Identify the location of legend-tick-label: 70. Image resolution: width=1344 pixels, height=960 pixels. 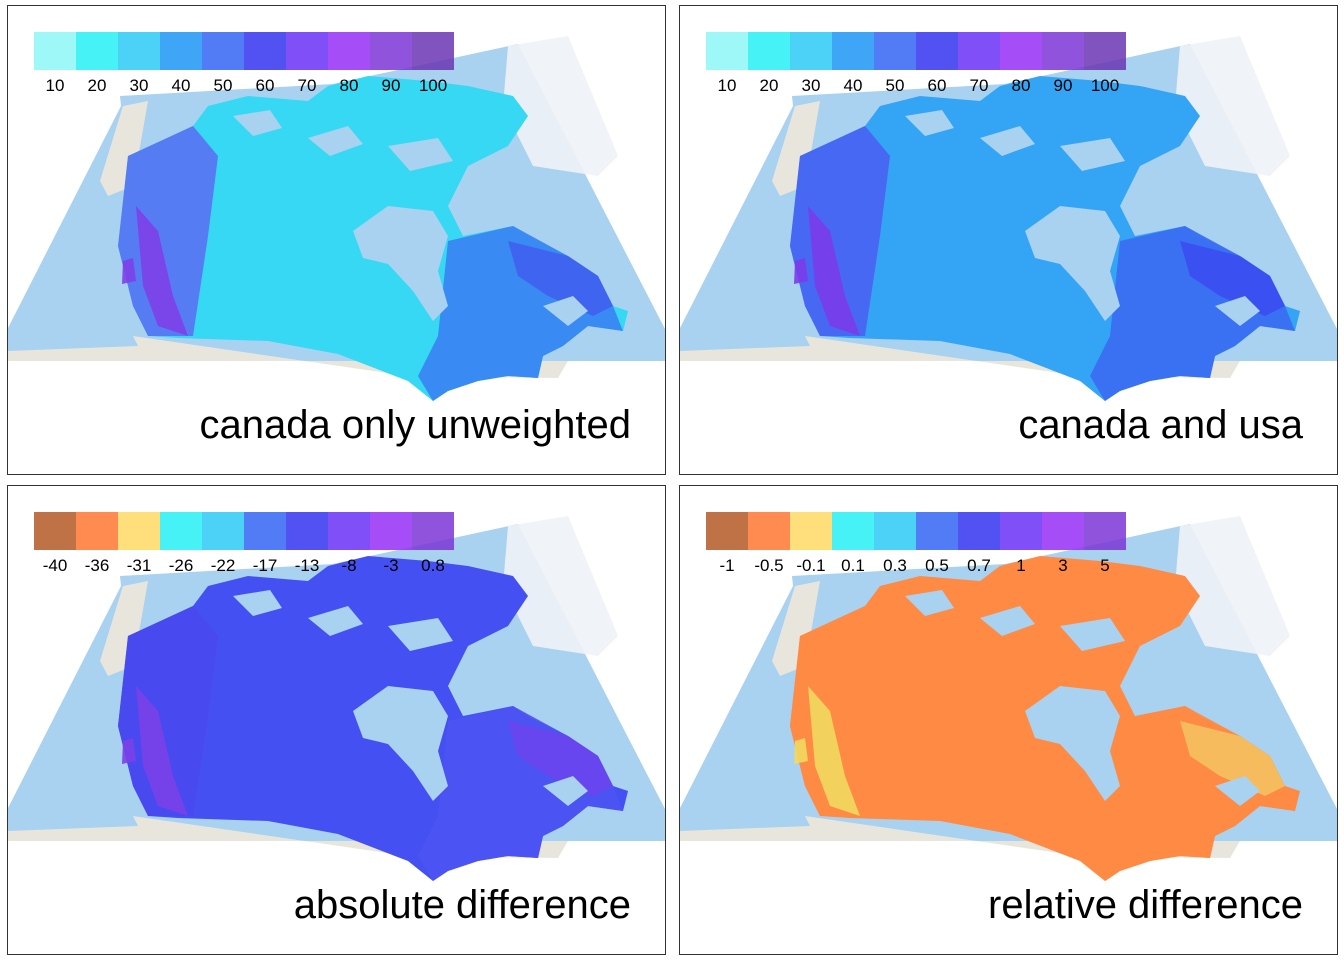
(307, 85).